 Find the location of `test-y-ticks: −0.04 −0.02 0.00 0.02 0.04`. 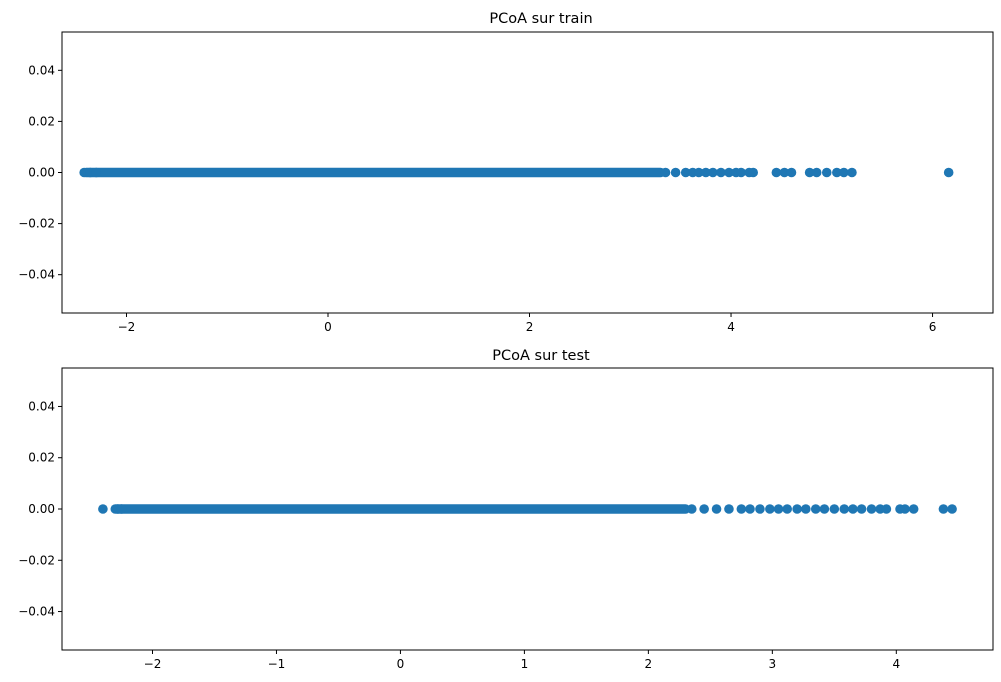

test-y-ticks: −0.04 −0.02 0.00 0.02 0.04 is located at coordinates (40, 509).